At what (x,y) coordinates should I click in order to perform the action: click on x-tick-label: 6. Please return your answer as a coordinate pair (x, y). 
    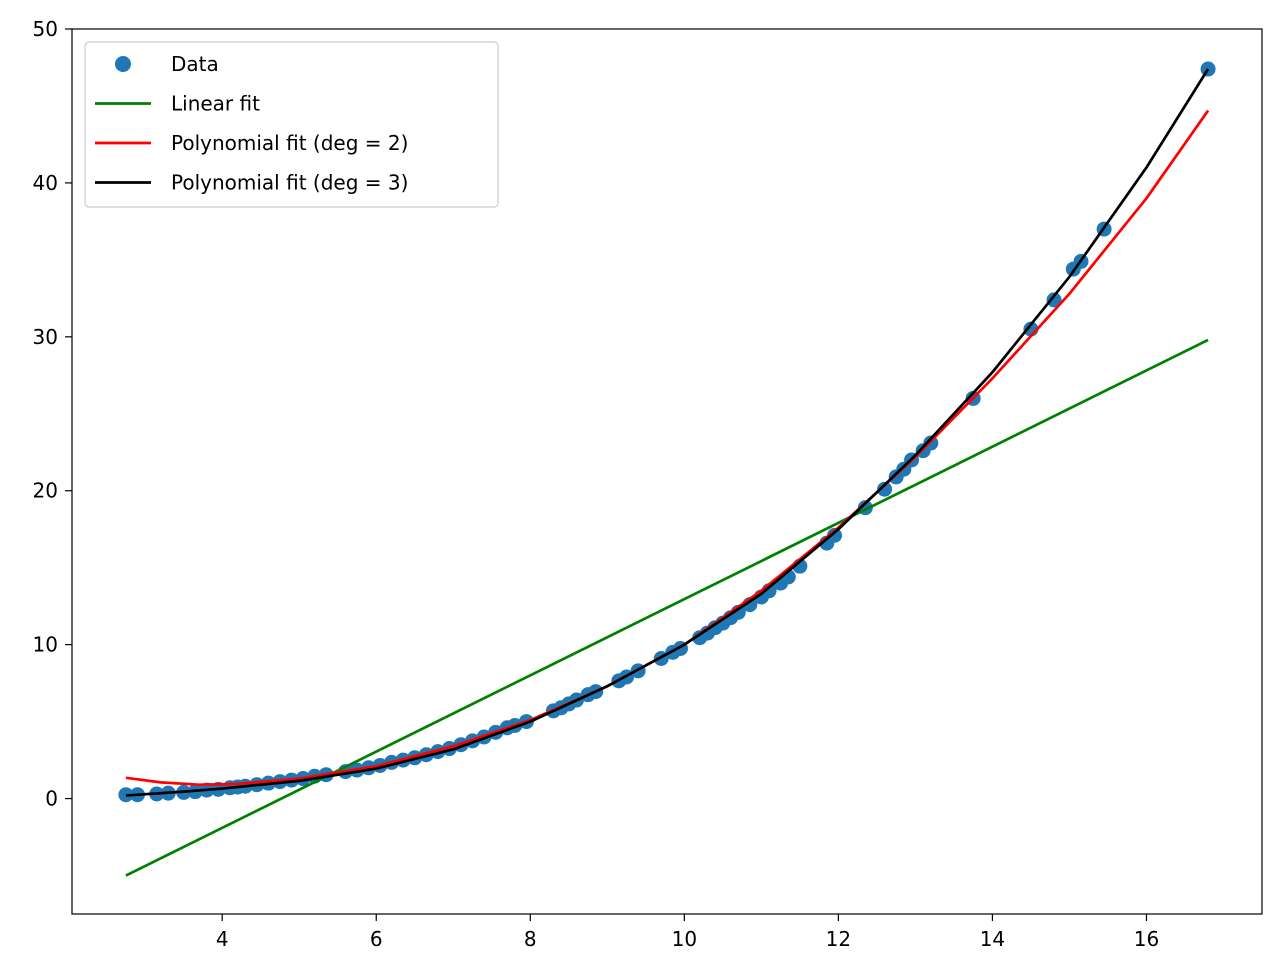
    Looking at the image, I should click on (376, 939).